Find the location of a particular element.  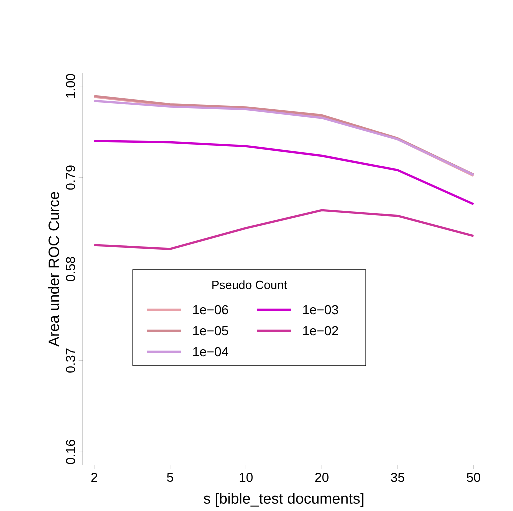

y-axis-title: Area under ROC Curce is located at coordinates (54, 269).